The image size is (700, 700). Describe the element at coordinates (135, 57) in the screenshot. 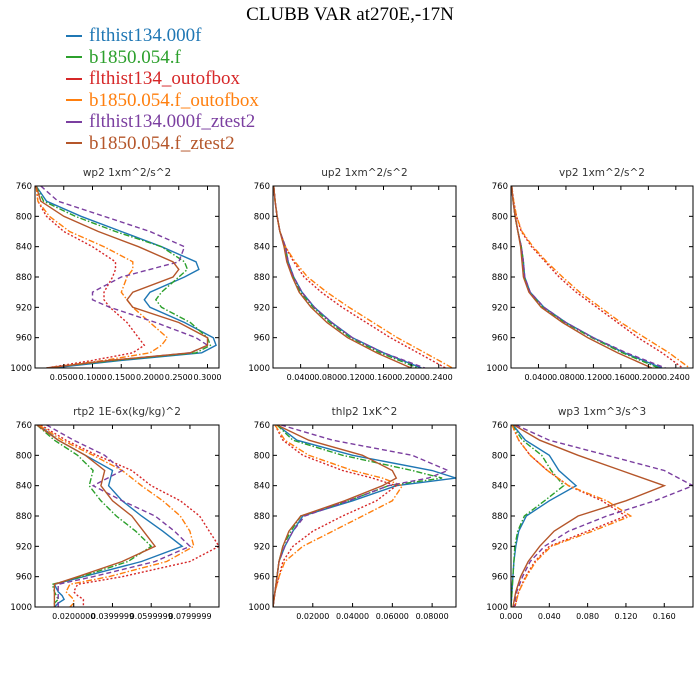

I see `legend-label: b1850.054.f` at that location.